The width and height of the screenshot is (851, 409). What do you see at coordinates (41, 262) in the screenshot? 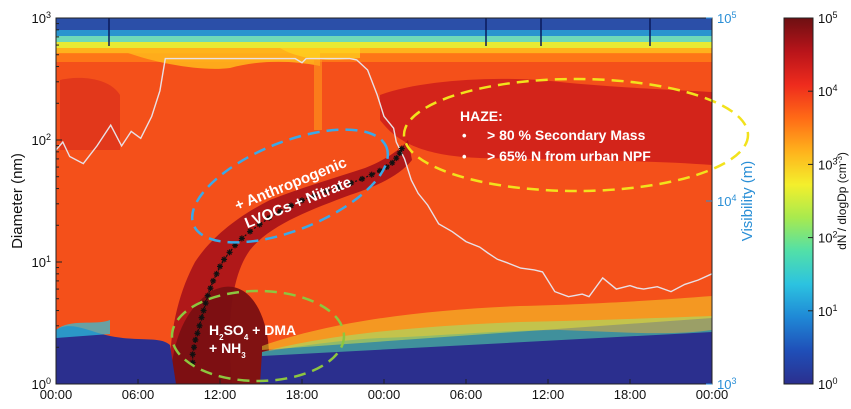
I see `y-tick-label: 10¹` at bounding box center [41, 262].